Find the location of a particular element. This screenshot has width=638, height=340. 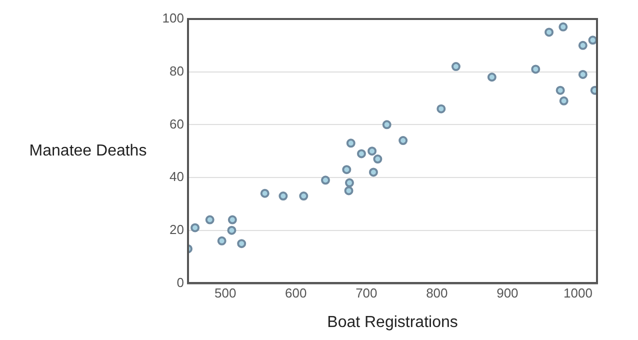

x-tick-label: 600 is located at coordinates (296, 293).